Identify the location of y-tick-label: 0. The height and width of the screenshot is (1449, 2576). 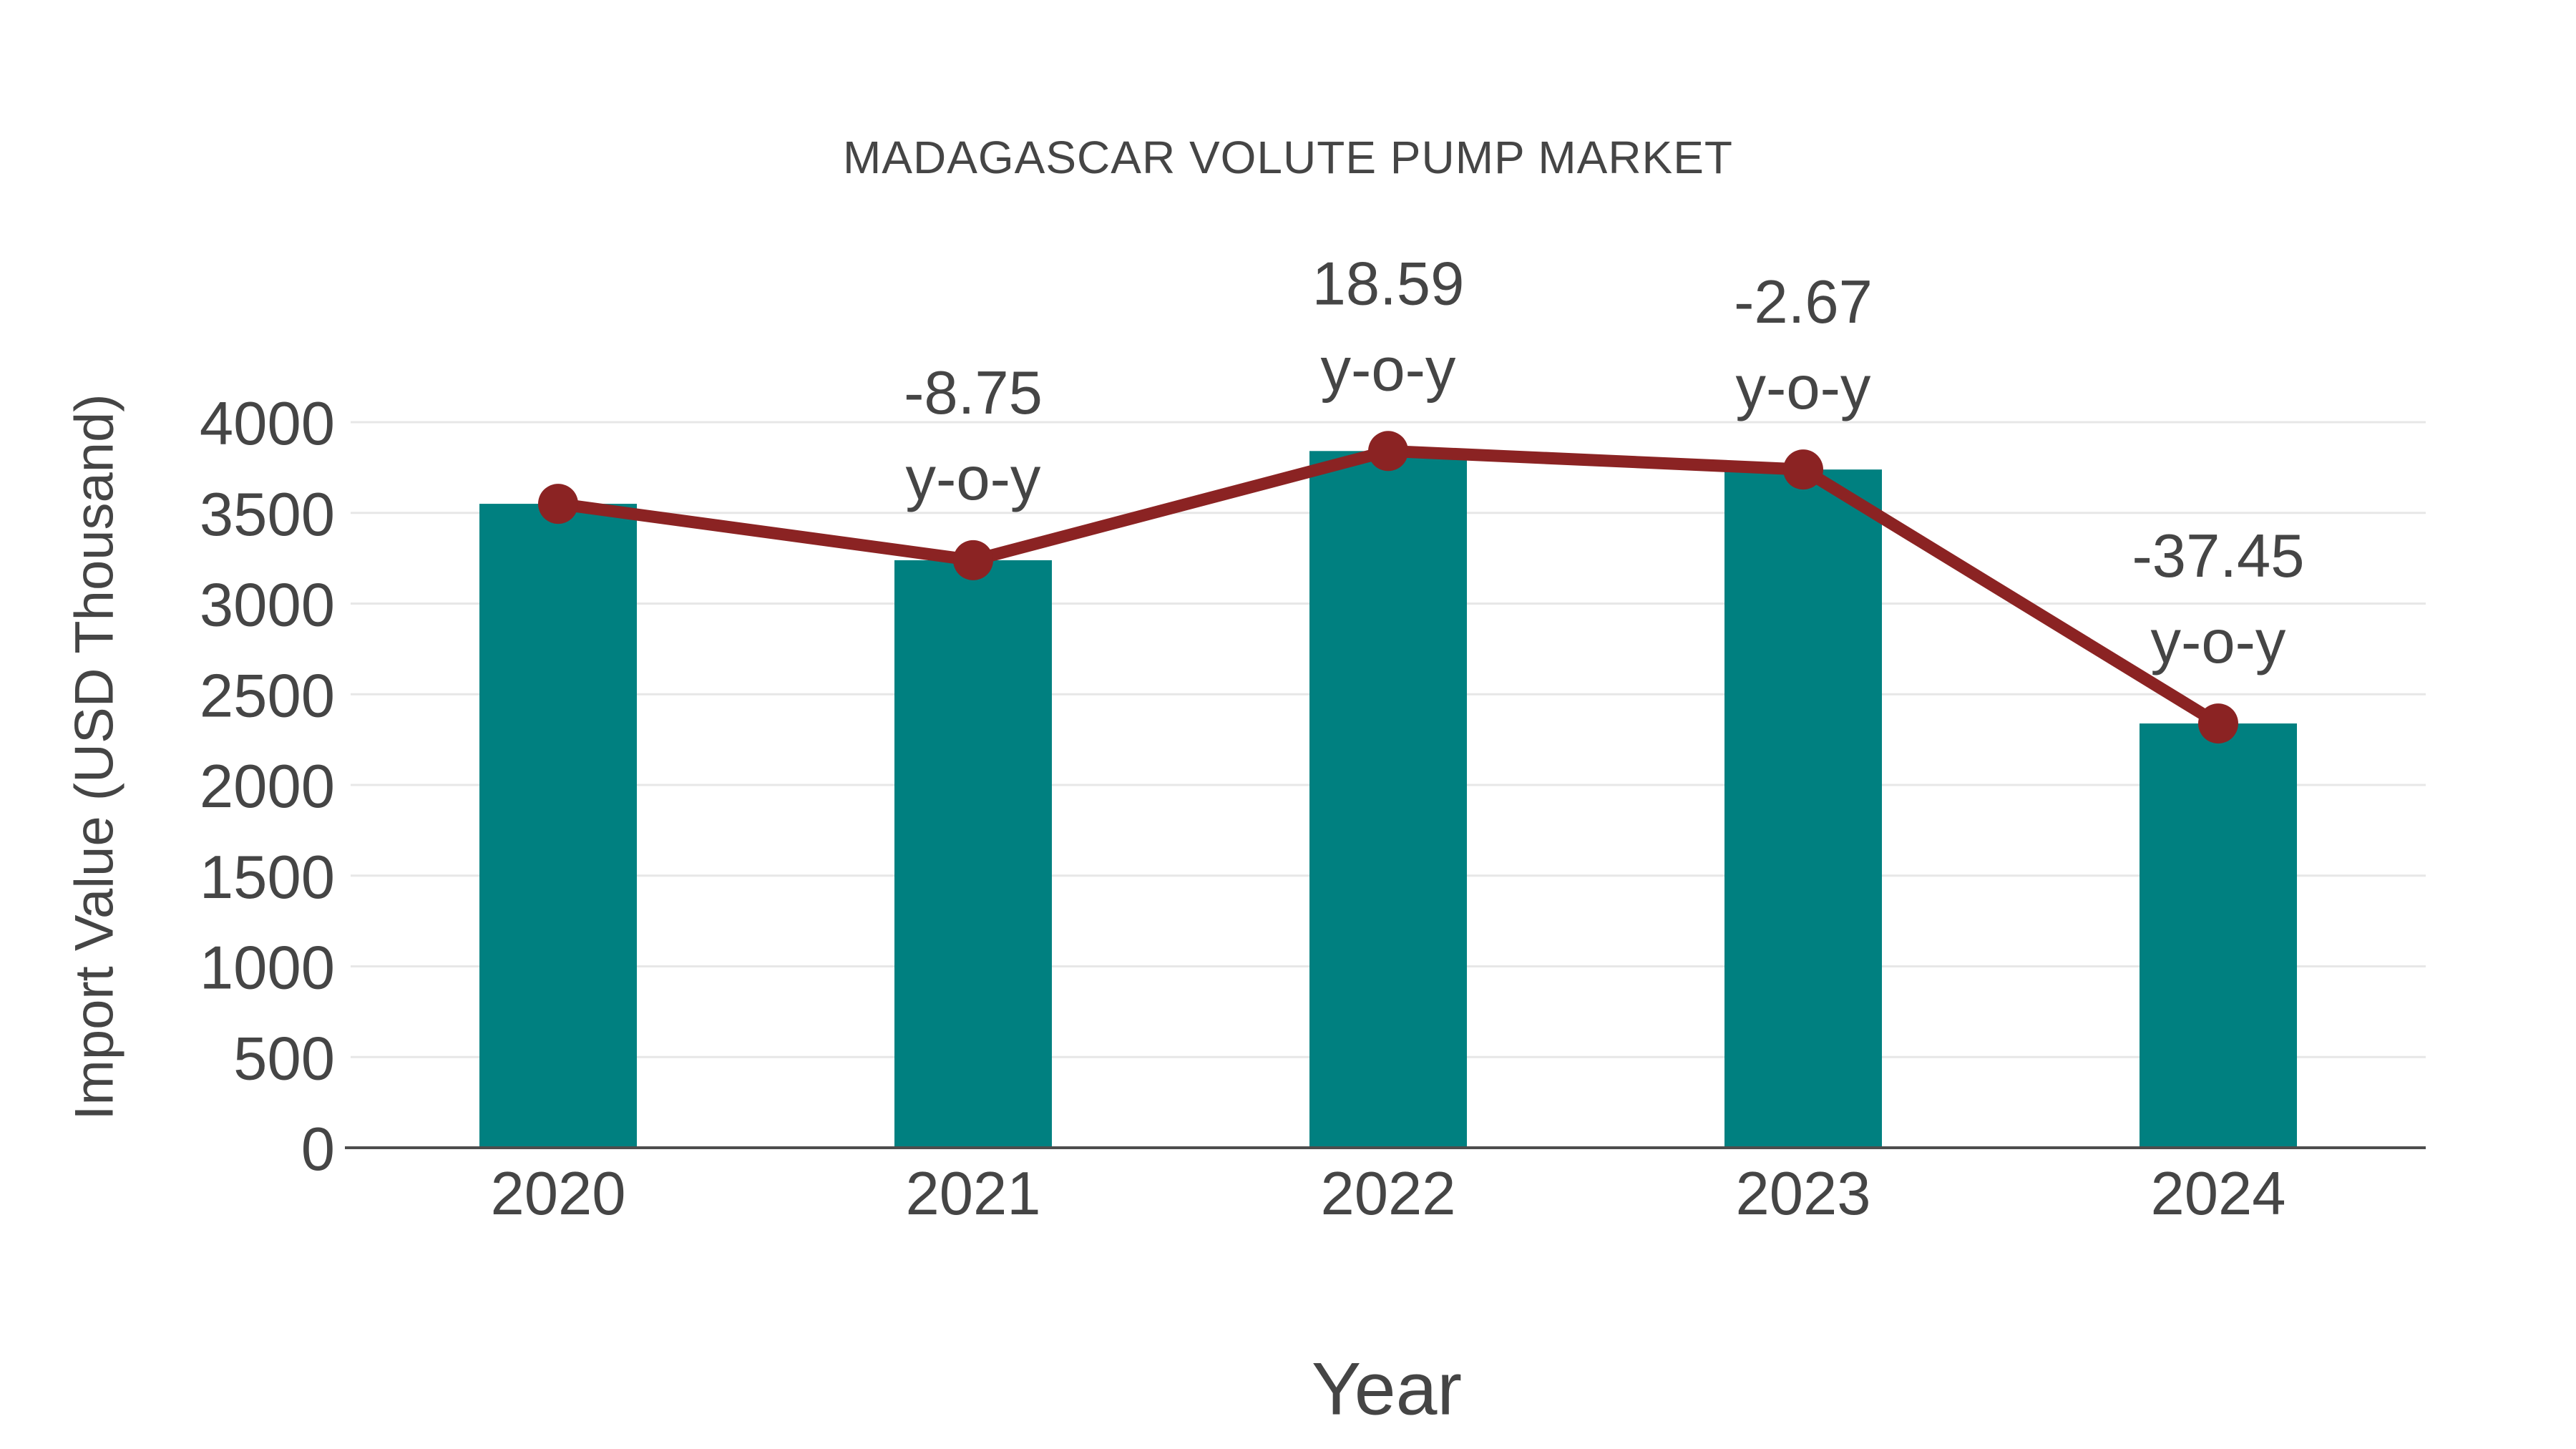
(318, 1150).